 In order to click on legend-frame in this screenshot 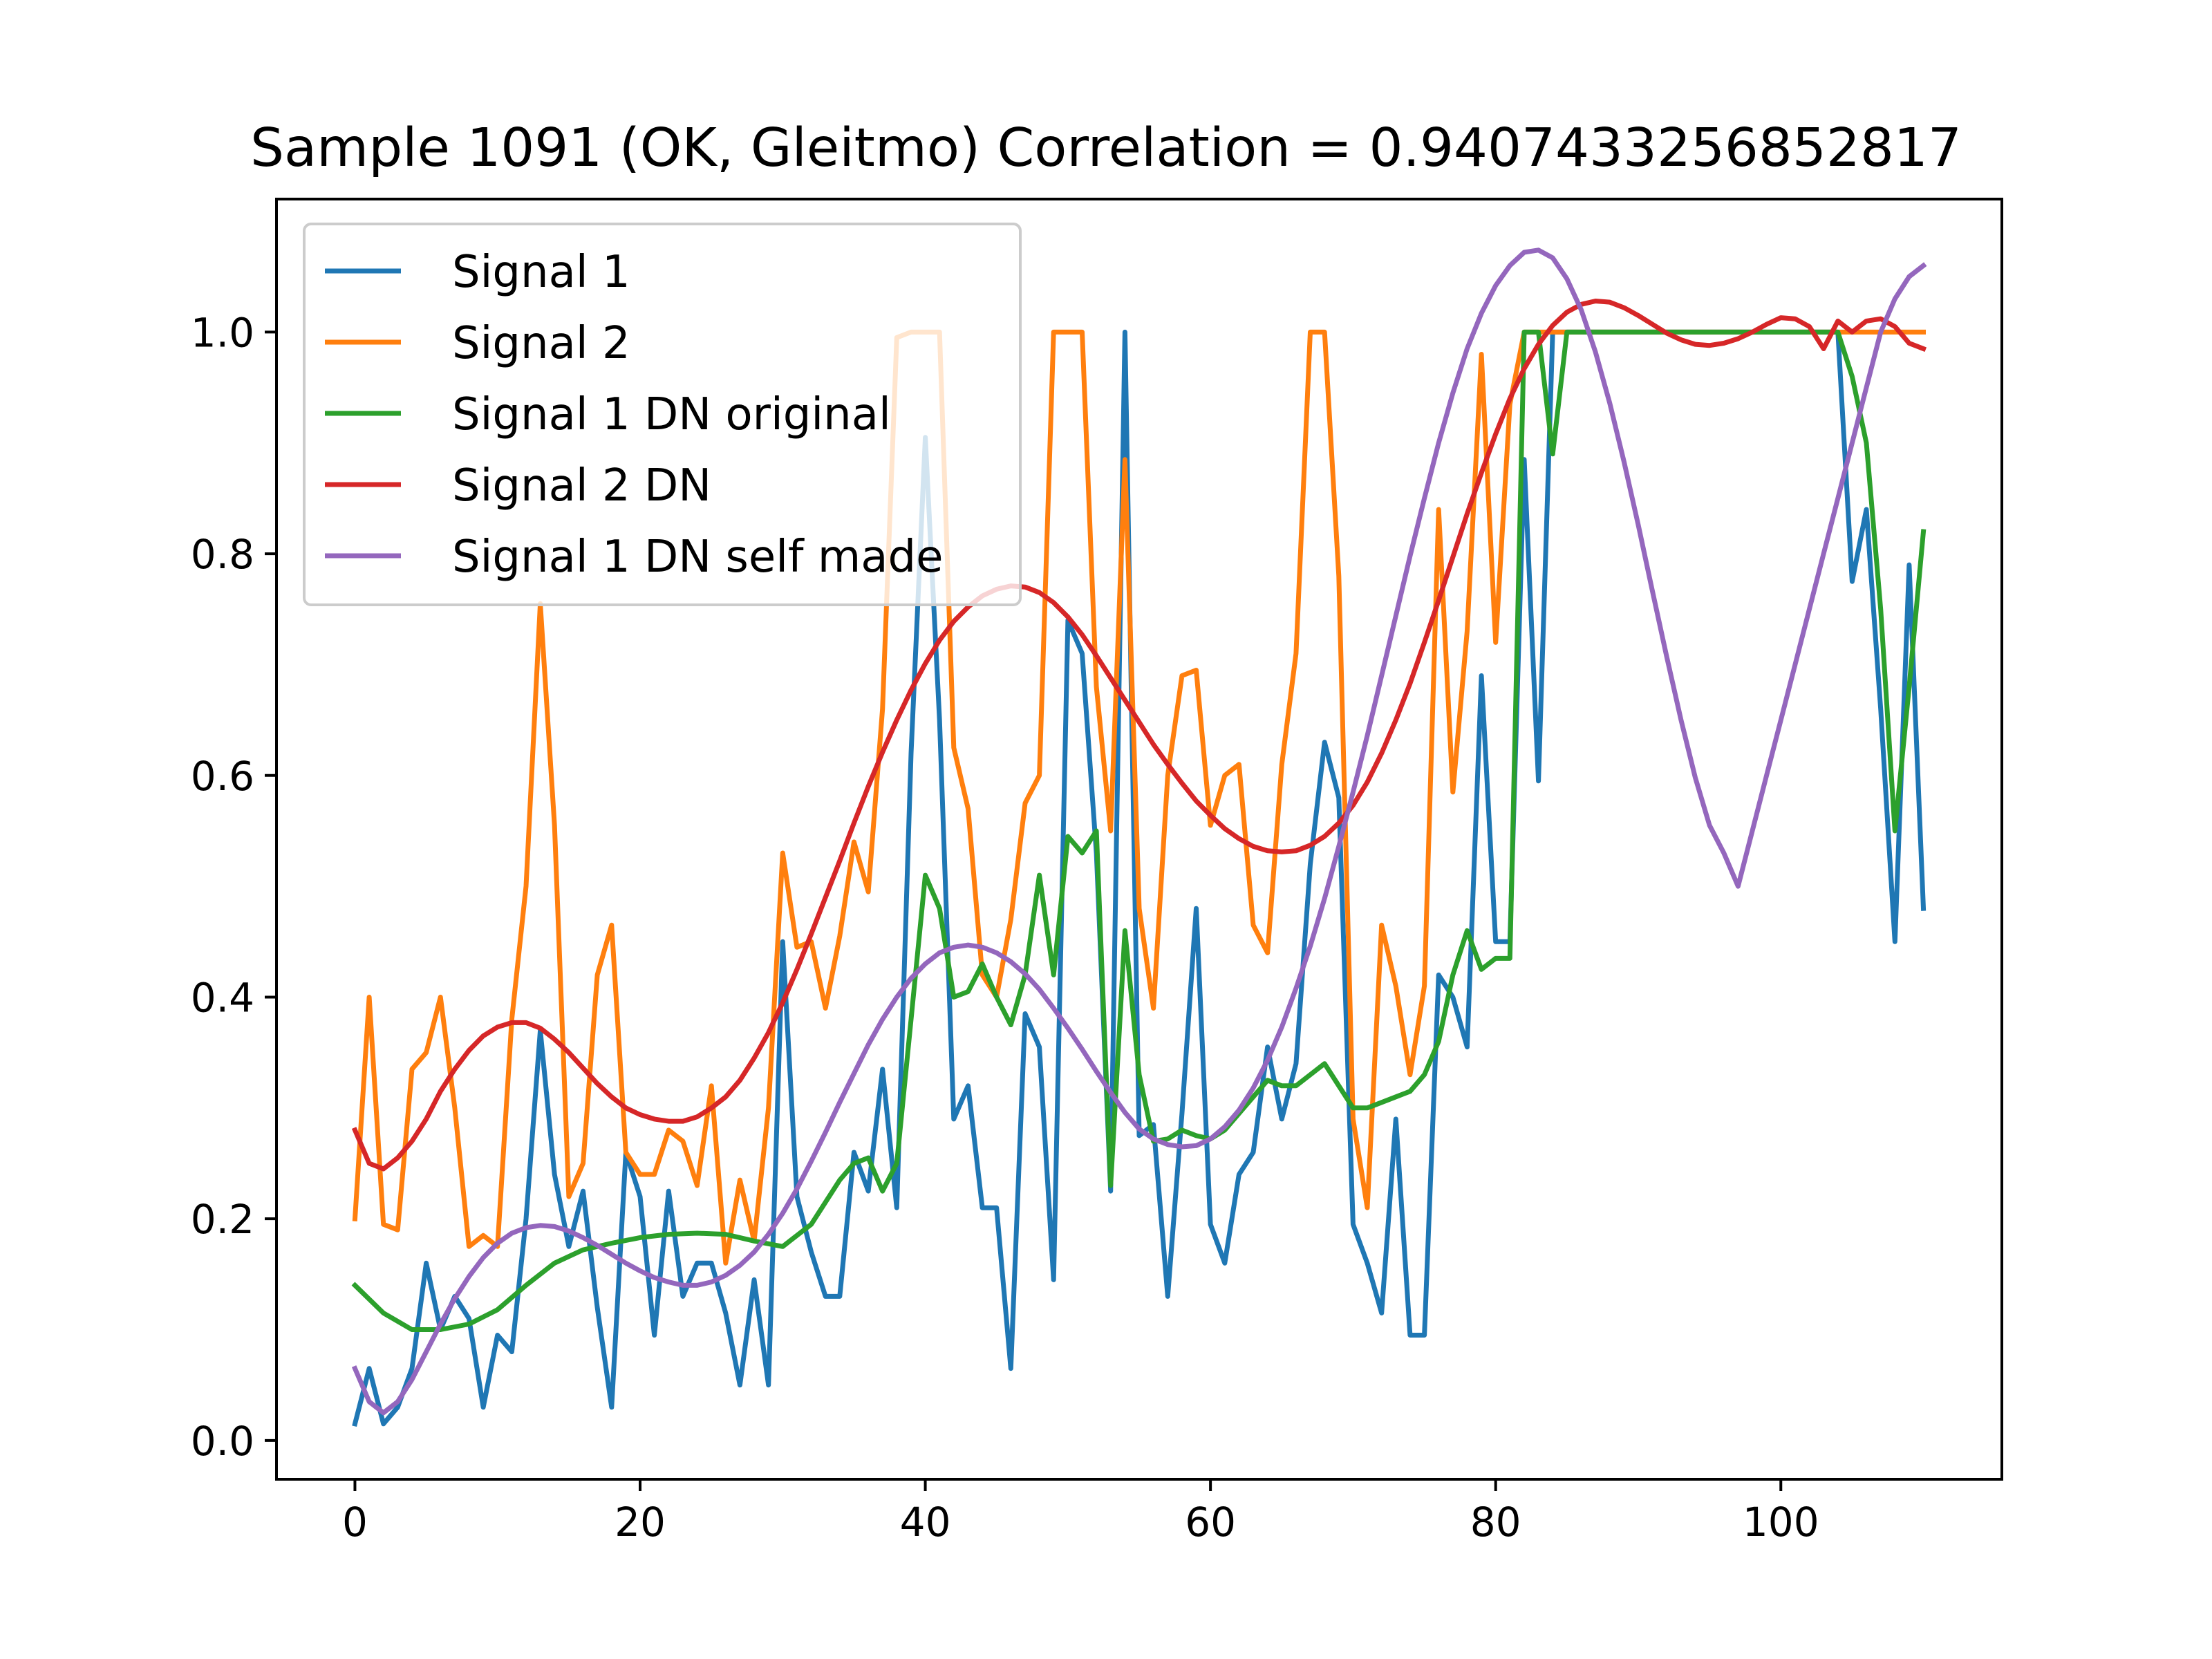, I will do `click(663, 414)`.